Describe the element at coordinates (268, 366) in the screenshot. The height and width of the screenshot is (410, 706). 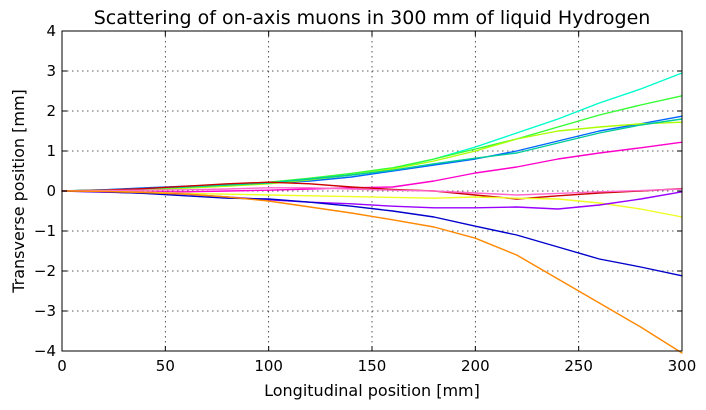
I see `x-tick-label: 100` at that location.